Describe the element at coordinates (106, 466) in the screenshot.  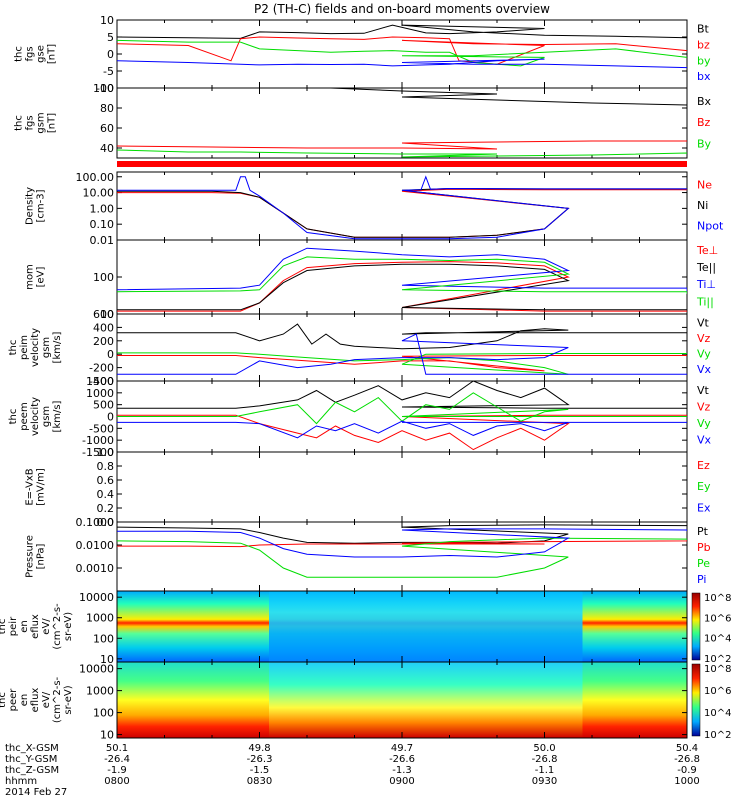
I see `y-tick-label: 0.8` at that location.